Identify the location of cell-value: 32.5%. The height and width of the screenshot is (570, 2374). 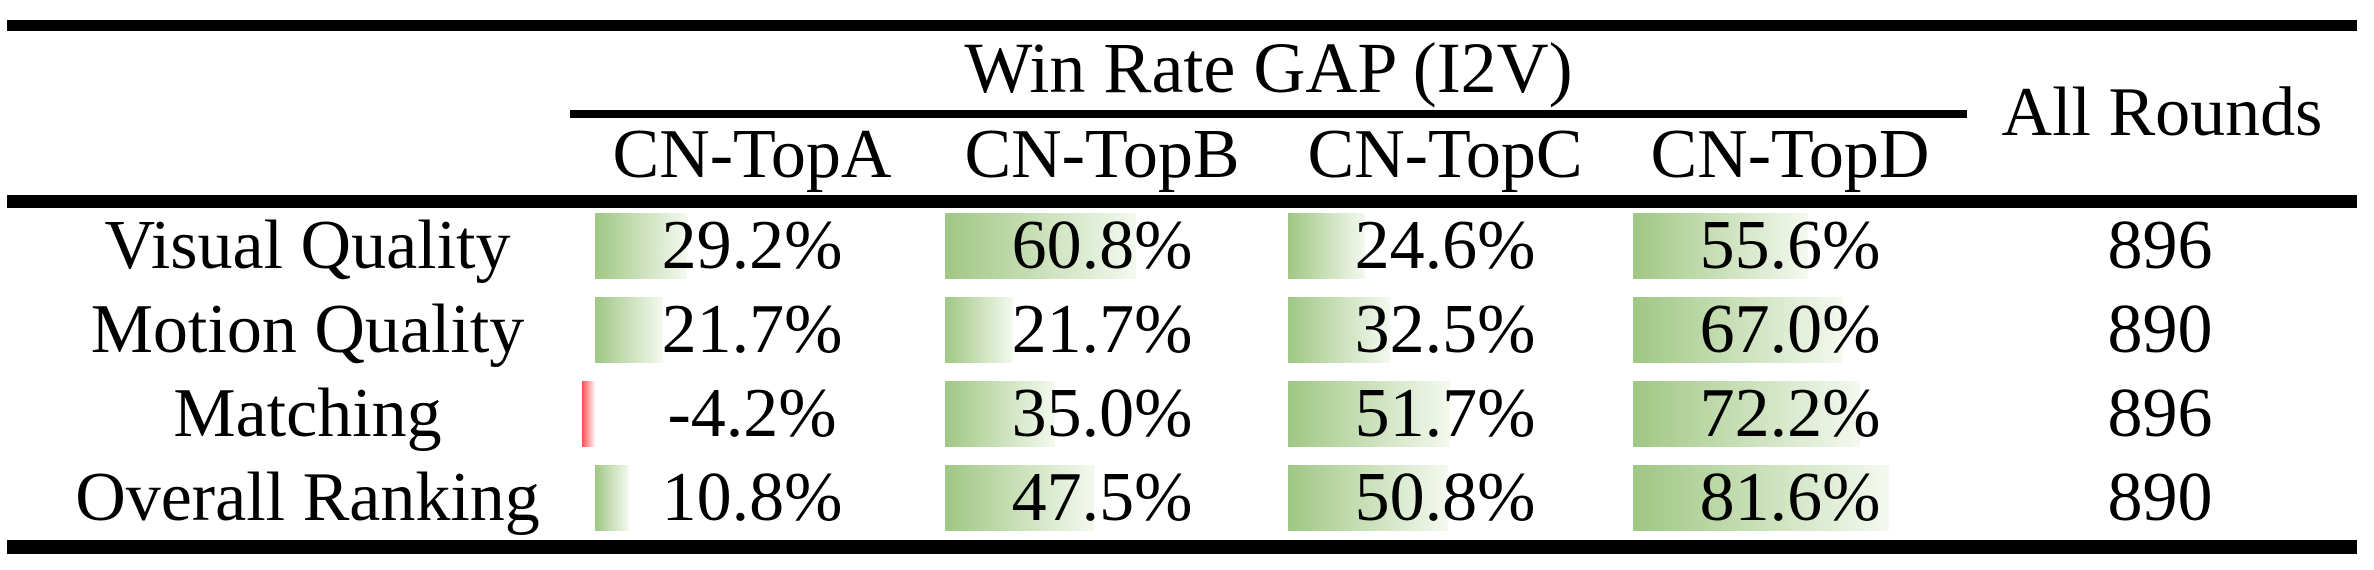
(1445, 329).